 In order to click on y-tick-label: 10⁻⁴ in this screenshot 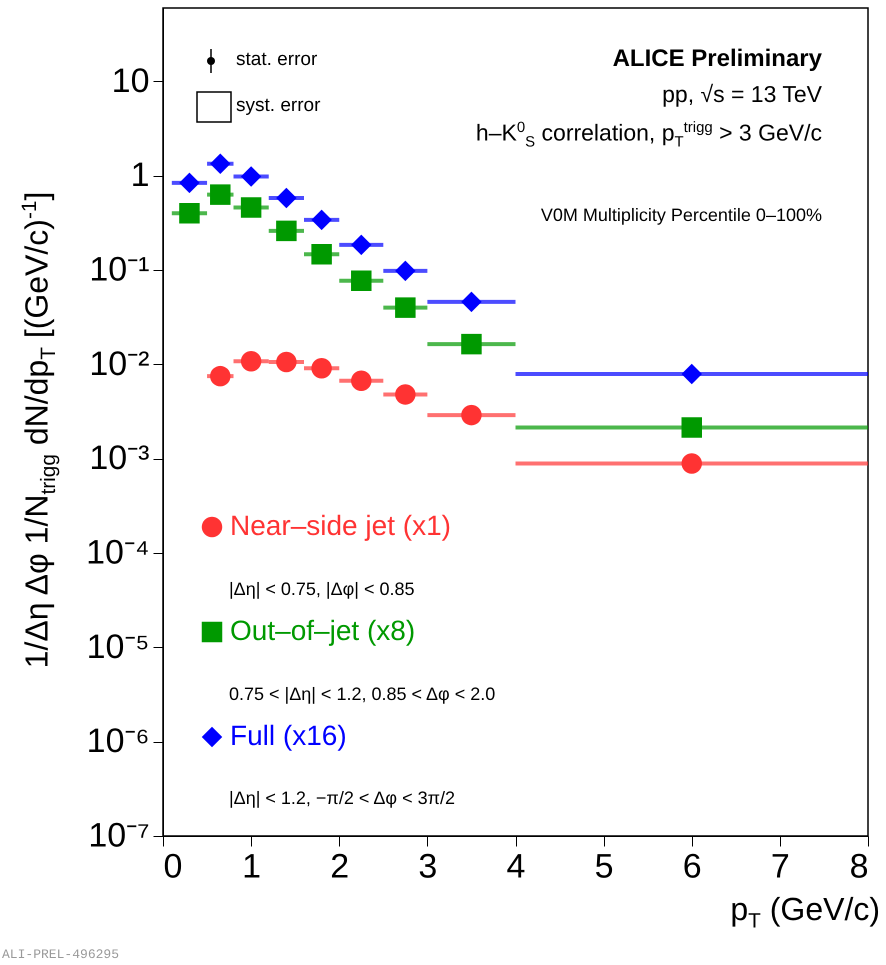, I will do `click(118, 553)`.